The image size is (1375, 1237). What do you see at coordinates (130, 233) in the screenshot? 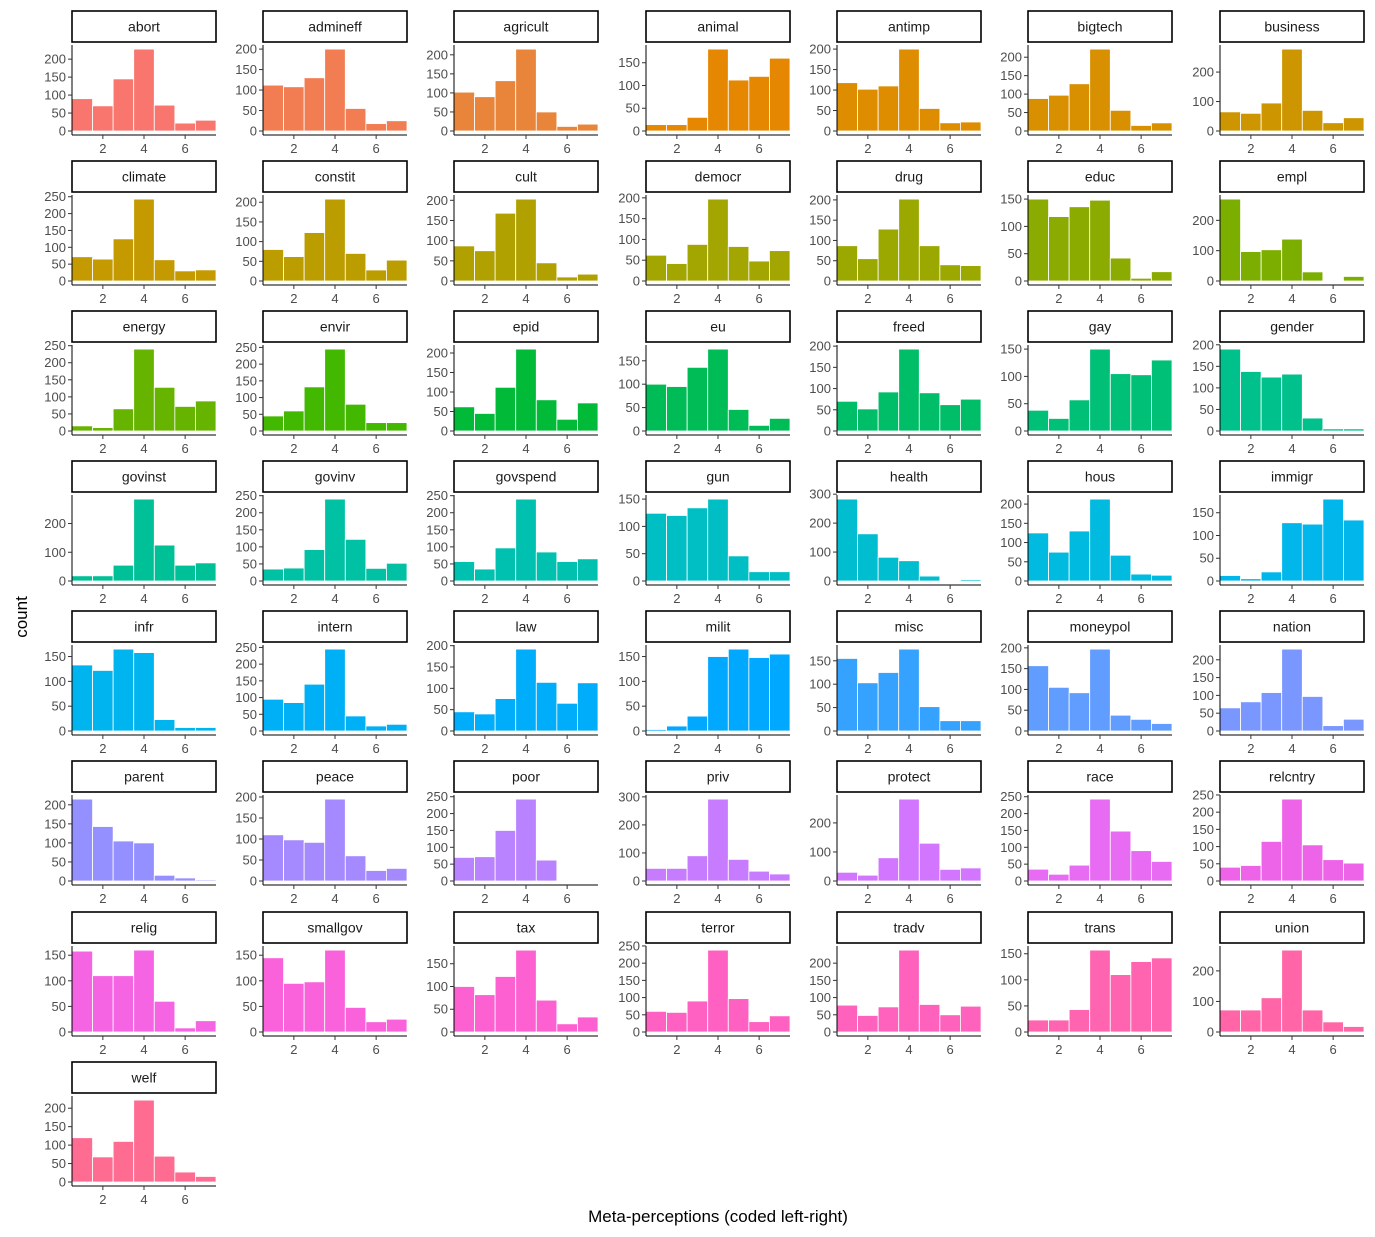
I see `facet-panel-climate: climate 0 50 100 150 200 250 2 4 6` at bounding box center [130, 233].